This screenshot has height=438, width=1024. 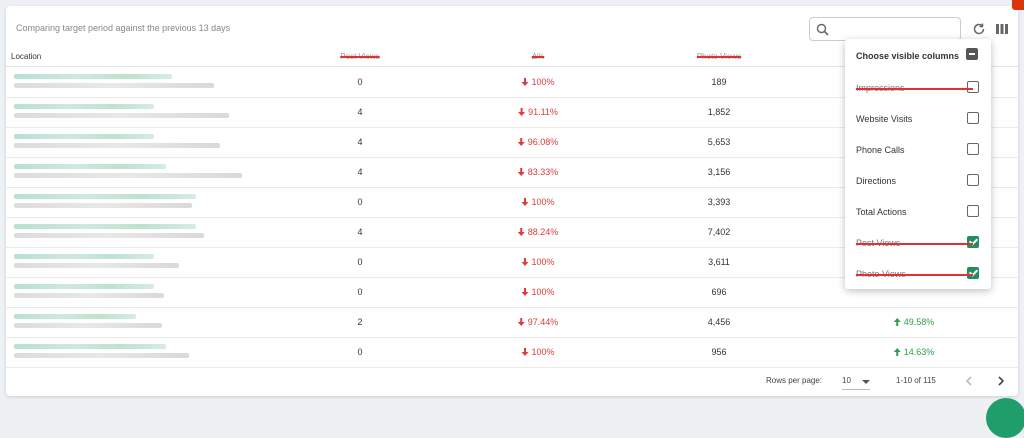 What do you see at coordinates (719, 142) in the screenshot?
I see `photo-views-cell: 5,653` at bounding box center [719, 142].